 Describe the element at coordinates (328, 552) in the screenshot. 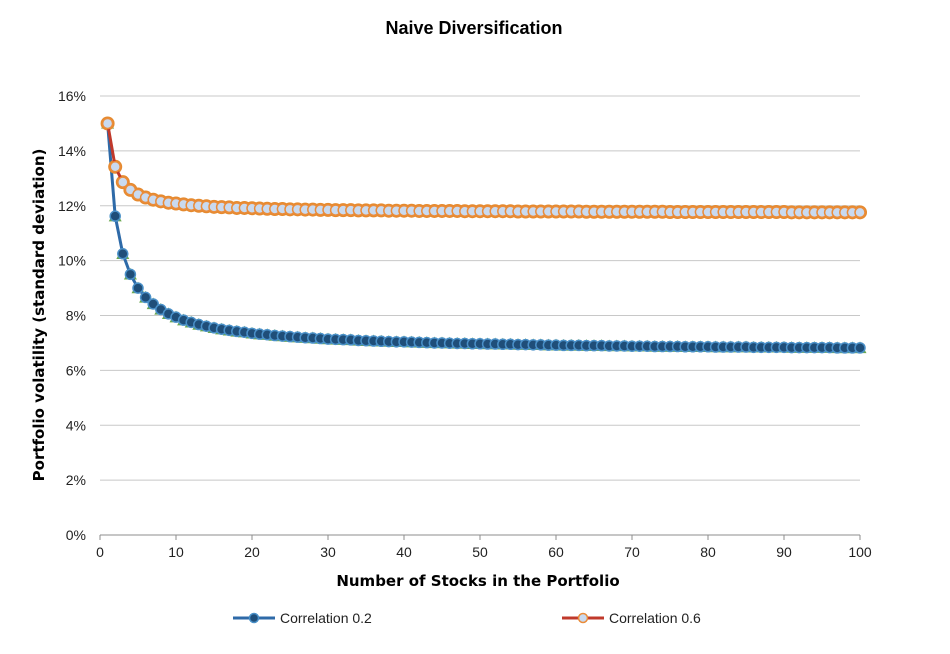

I see `x-tick-label: 30` at that location.